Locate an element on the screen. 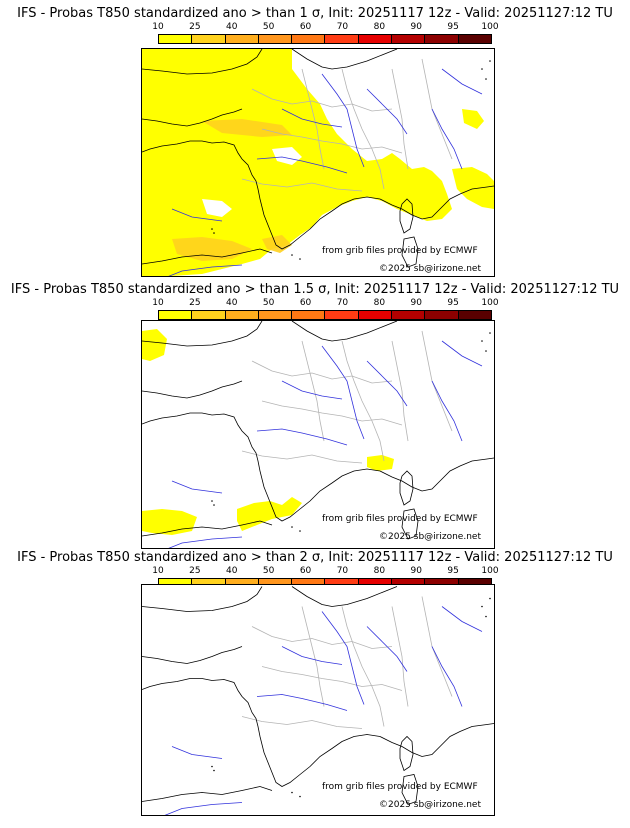 The image size is (630, 828). copyright-credit: ©2025 sb@irizone.net is located at coordinates (430, 269).